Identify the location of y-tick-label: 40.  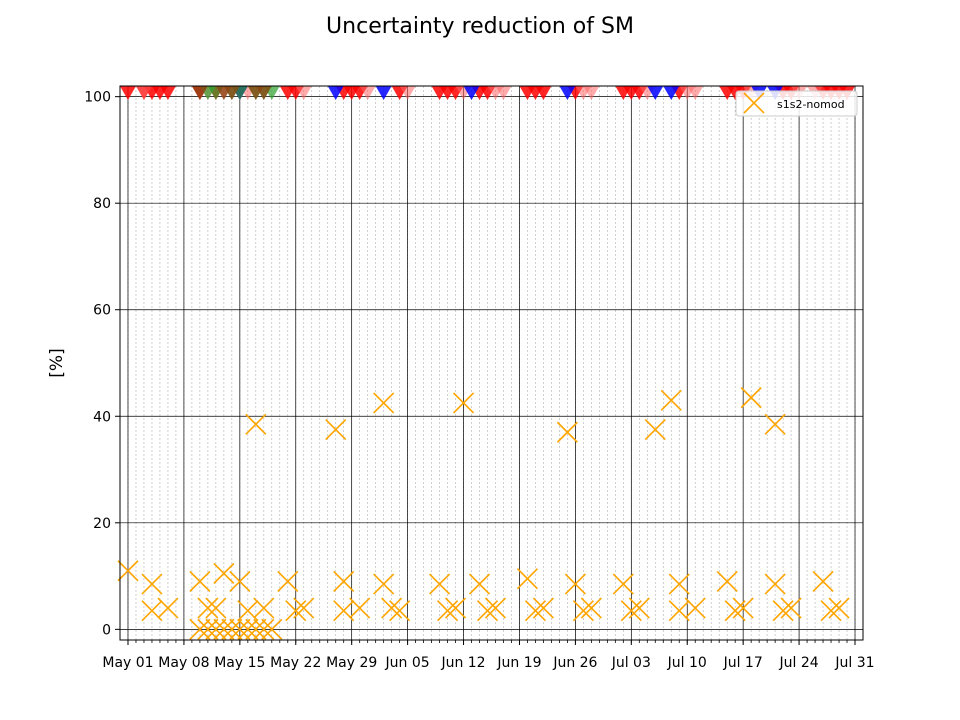
(102, 417).